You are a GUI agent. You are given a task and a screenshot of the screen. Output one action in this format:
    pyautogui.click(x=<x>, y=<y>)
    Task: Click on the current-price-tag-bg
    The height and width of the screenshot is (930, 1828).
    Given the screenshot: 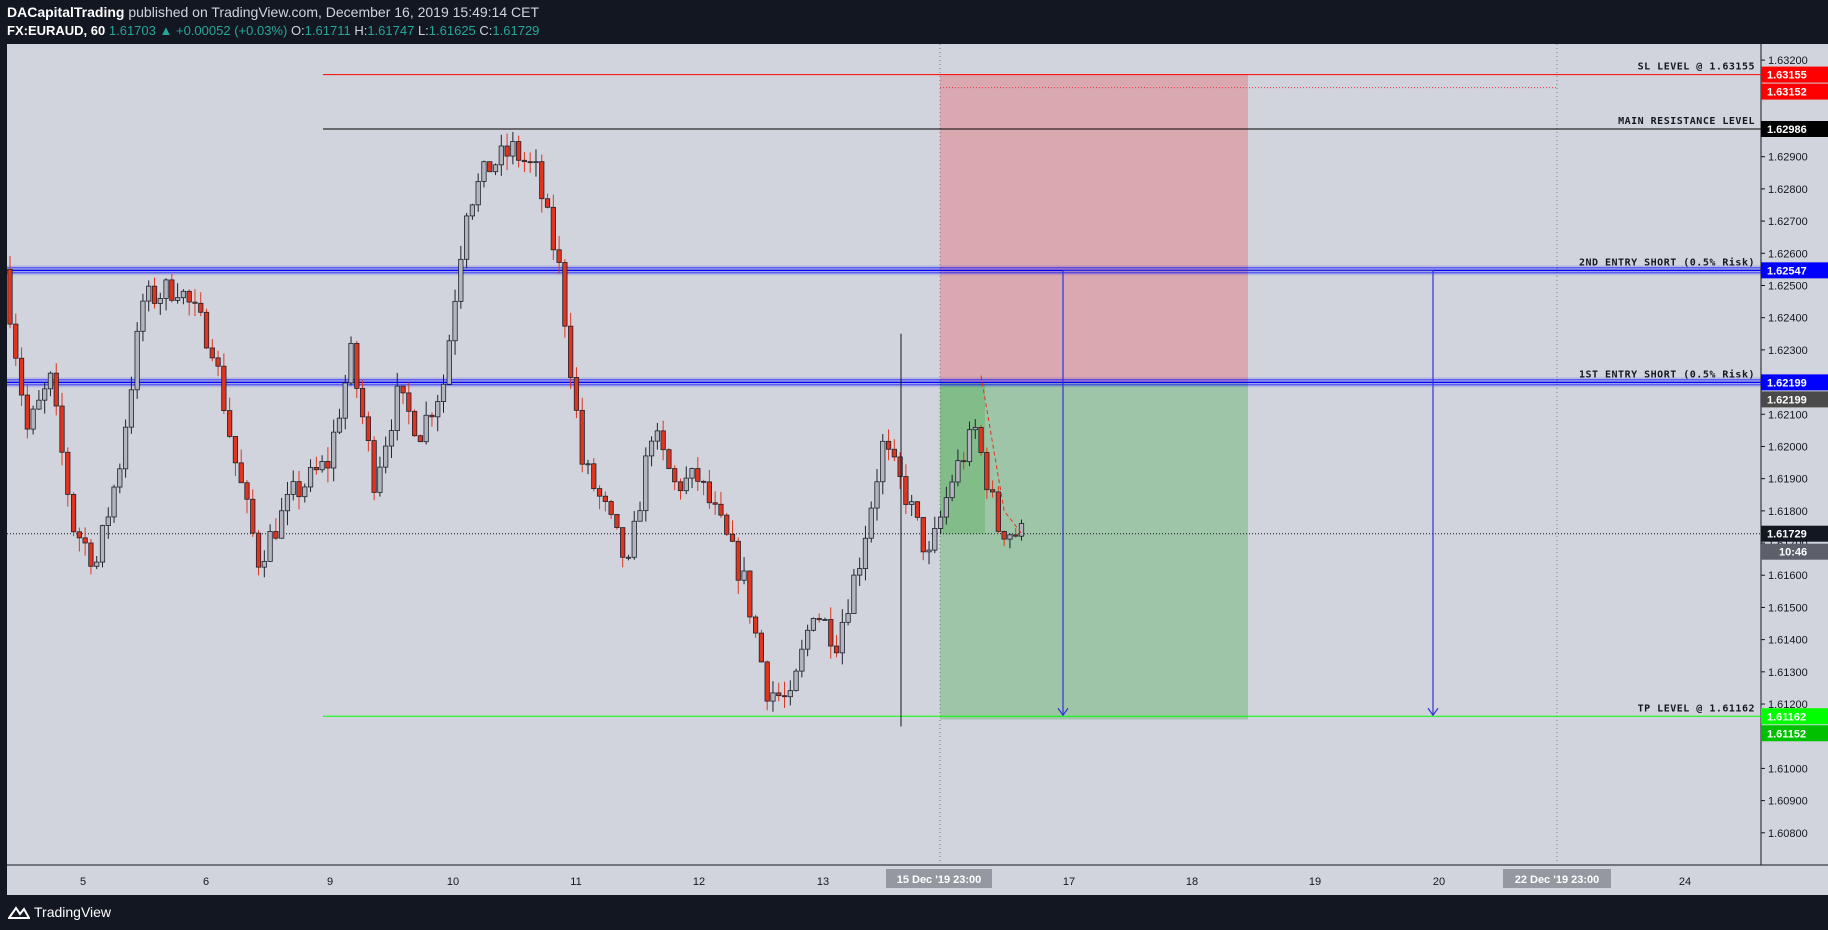 What is the action you would take?
    pyautogui.click(x=1794, y=533)
    